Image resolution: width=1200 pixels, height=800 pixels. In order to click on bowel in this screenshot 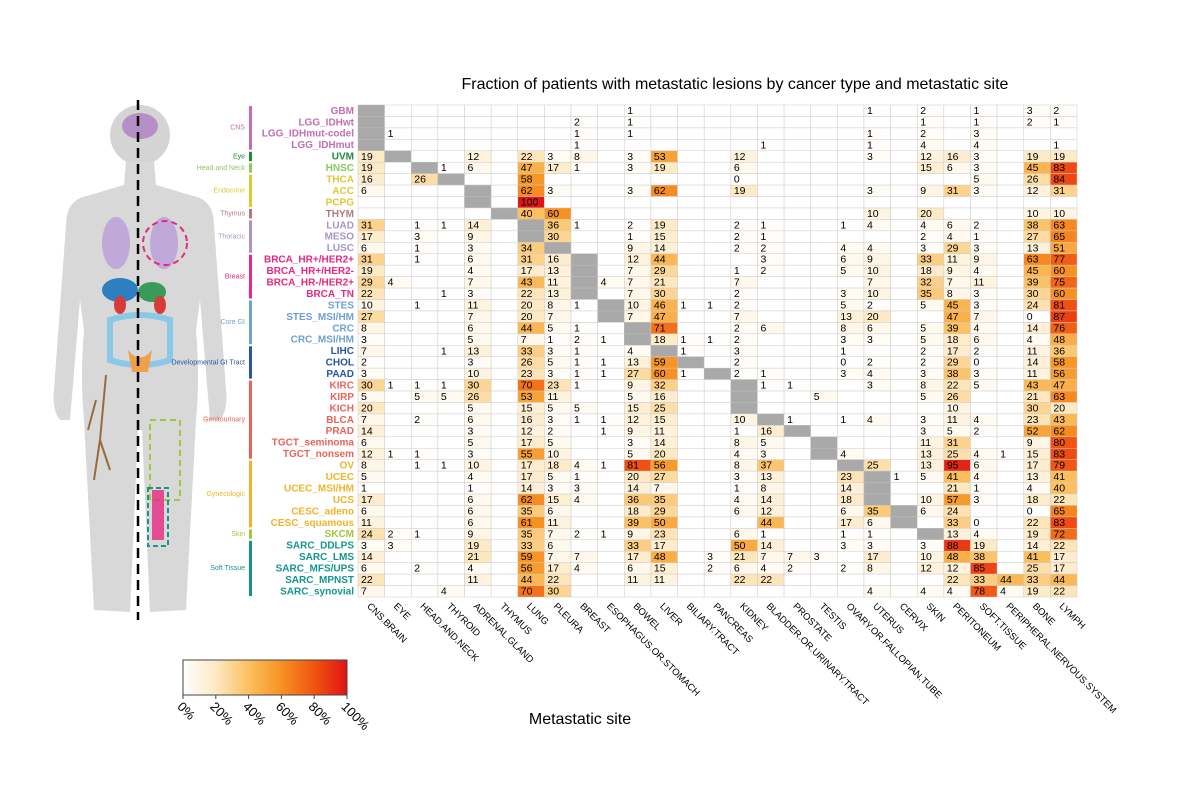, I will do `click(140, 340)`.